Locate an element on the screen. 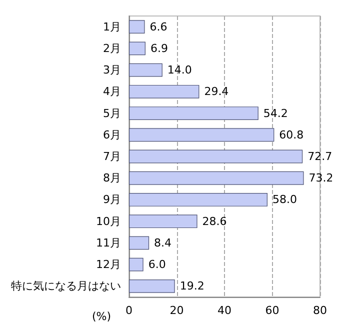 This screenshot has width=340, height=335. y-tick-label: 3月 is located at coordinates (112, 70).